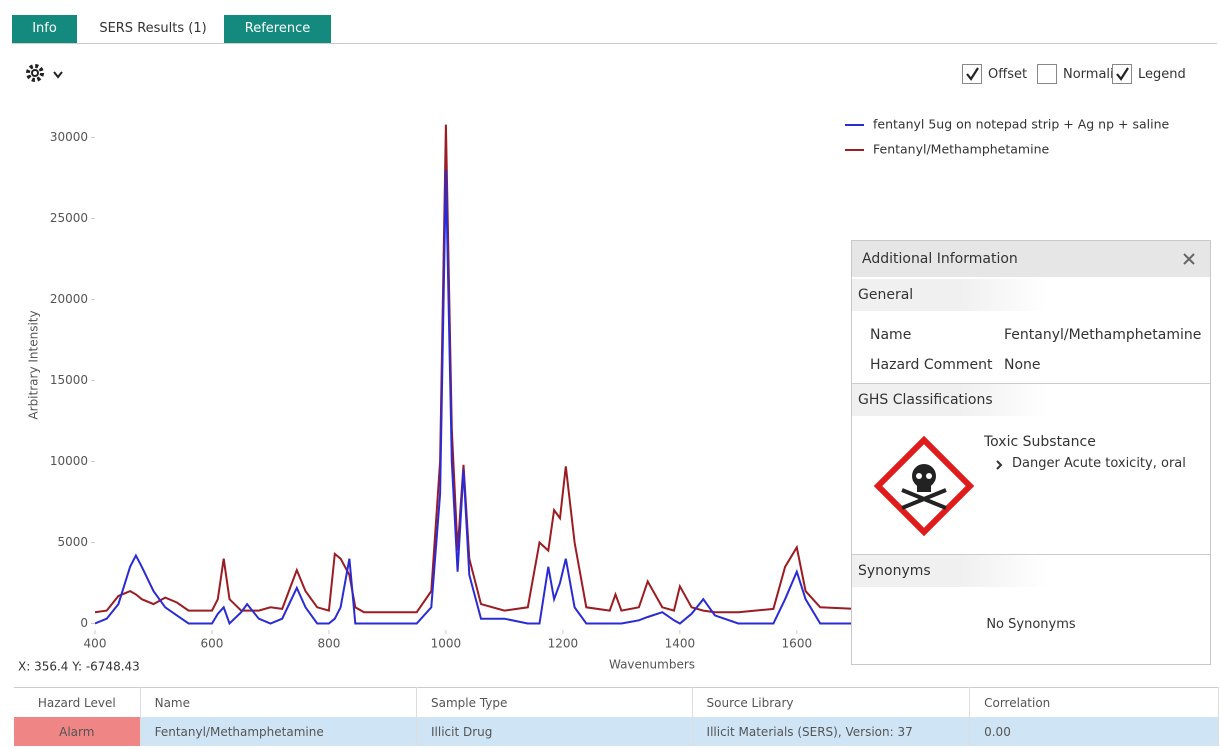 This screenshot has height=749, width=1221. Describe the element at coordinates (212, 644) in the screenshot. I see `x-tick-label: 600` at that location.